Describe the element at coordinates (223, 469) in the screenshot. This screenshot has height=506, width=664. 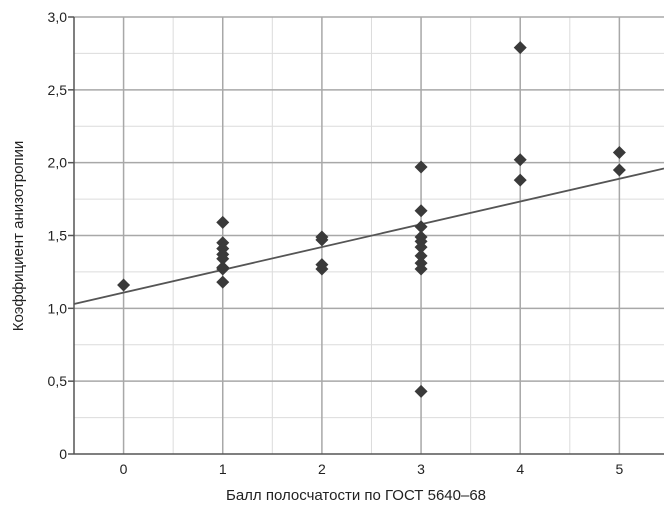
I see `x-tick-label: 1` at that location.